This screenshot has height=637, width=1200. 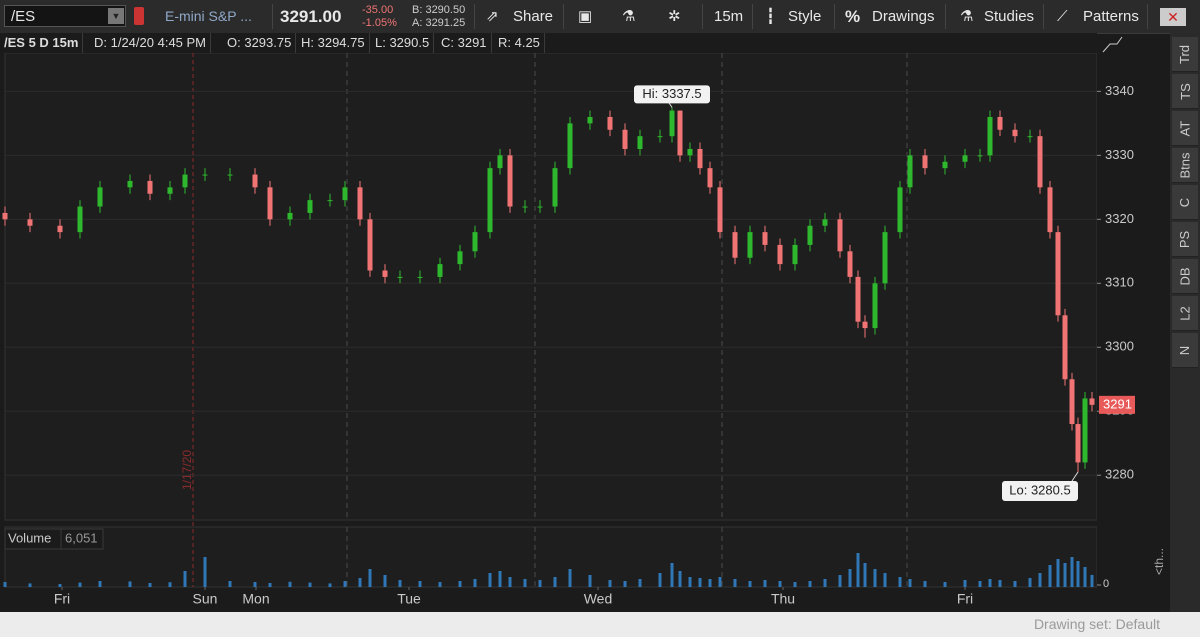 I want to click on volume-pane, so click(x=551, y=557).